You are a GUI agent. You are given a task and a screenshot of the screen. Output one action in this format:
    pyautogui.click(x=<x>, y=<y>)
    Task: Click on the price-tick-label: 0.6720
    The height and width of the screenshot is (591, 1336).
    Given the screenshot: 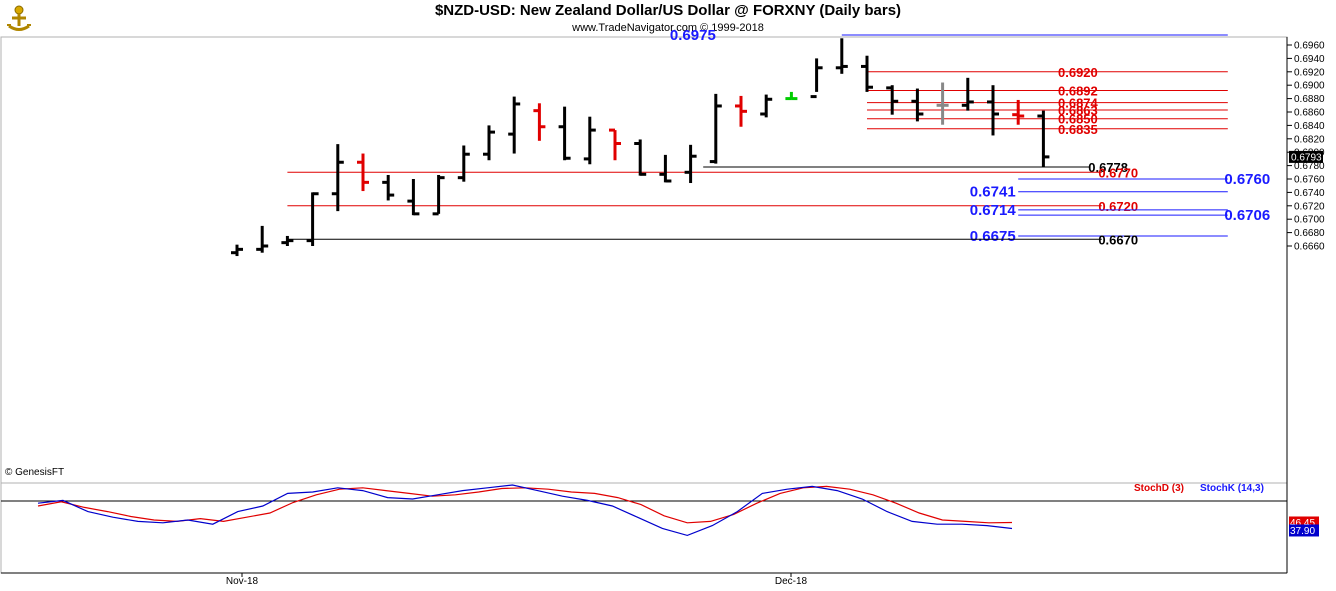 What is the action you would take?
    pyautogui.click(x=1309, y=206)
    